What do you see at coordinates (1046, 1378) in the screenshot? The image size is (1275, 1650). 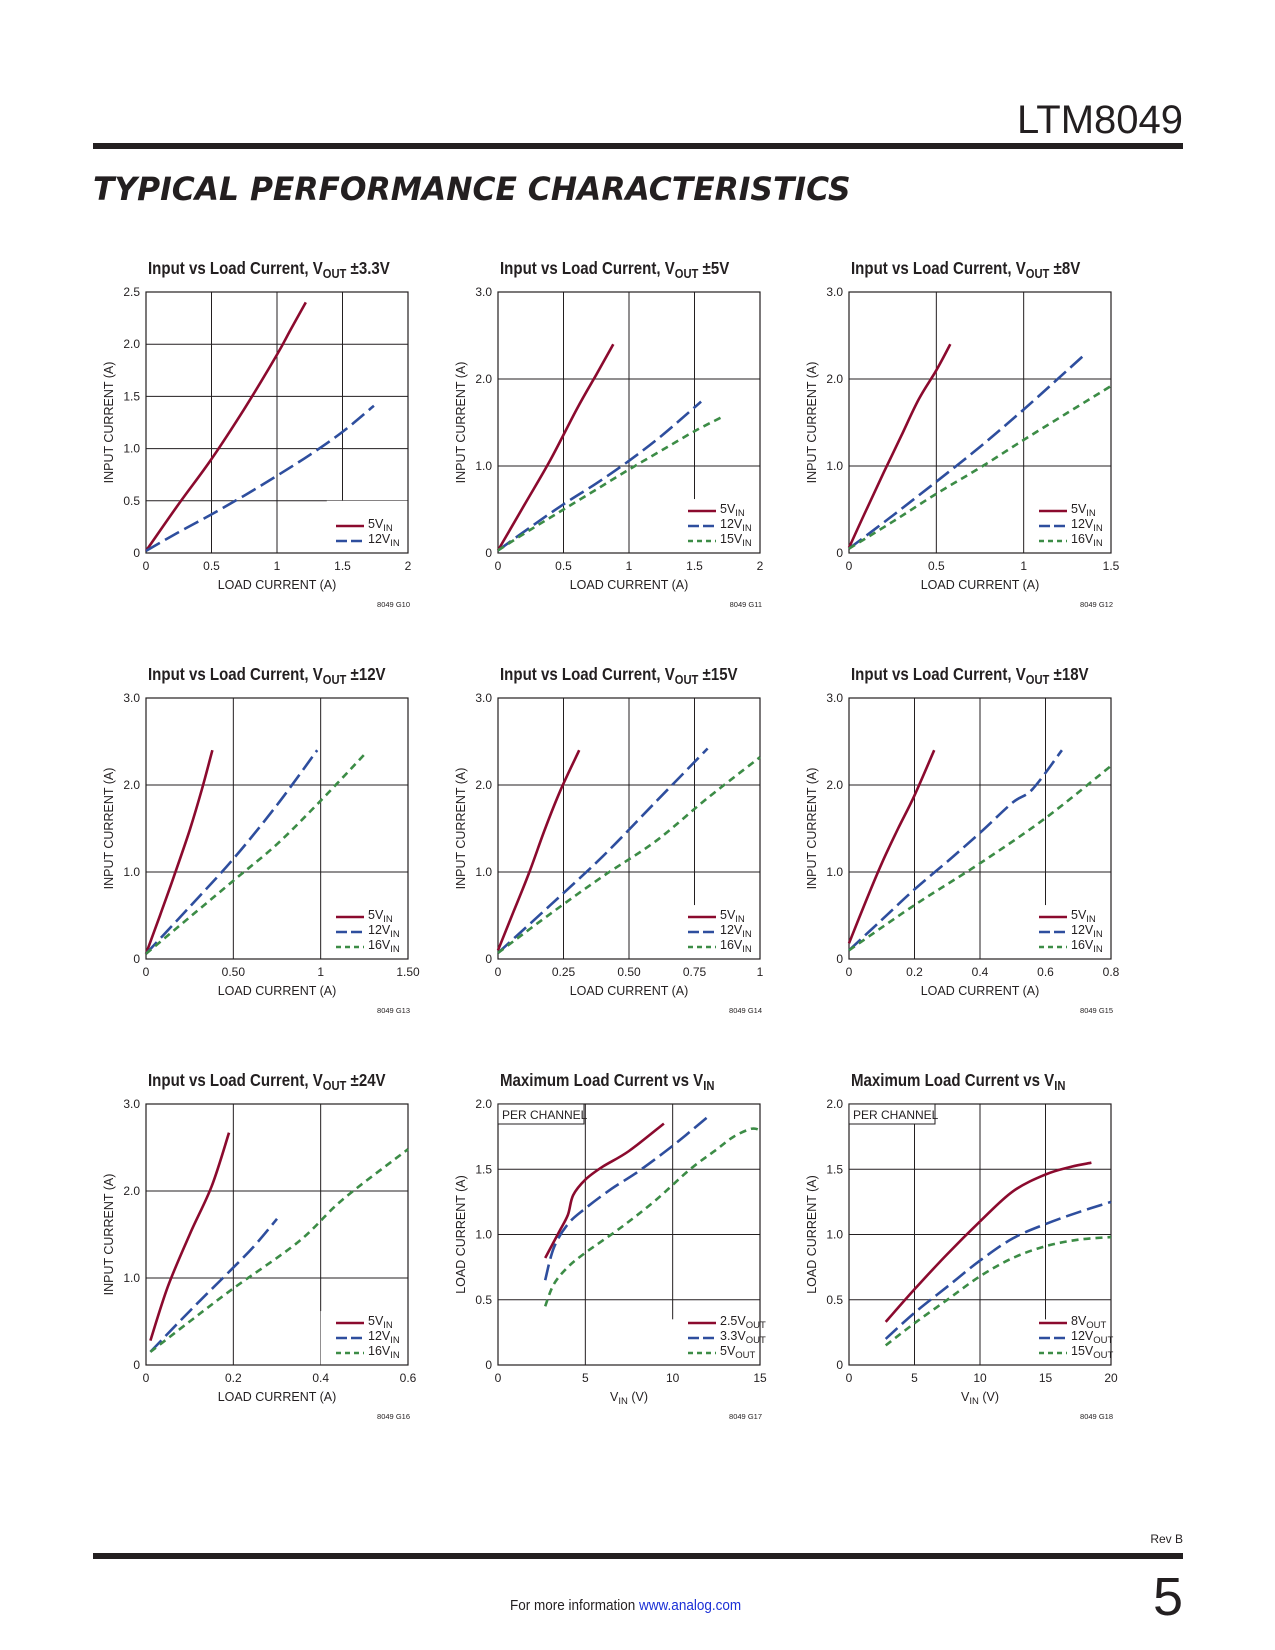 I see `x-tick-label: 15` at bounding box center [1046, 1378].